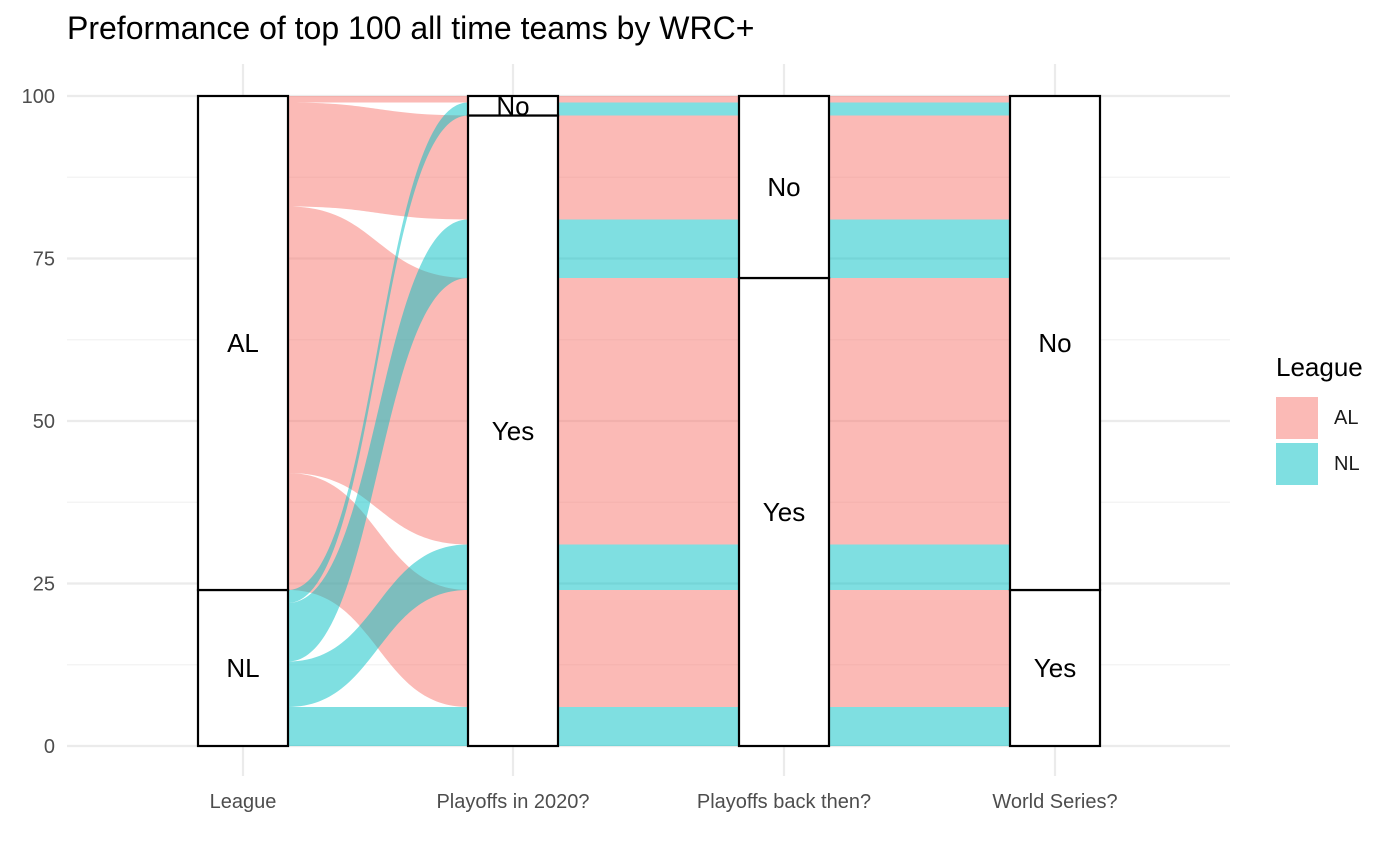  Describe the element at coordinates (38, 97) in the screenshot. I see `y-tick-label: 100` at that location.